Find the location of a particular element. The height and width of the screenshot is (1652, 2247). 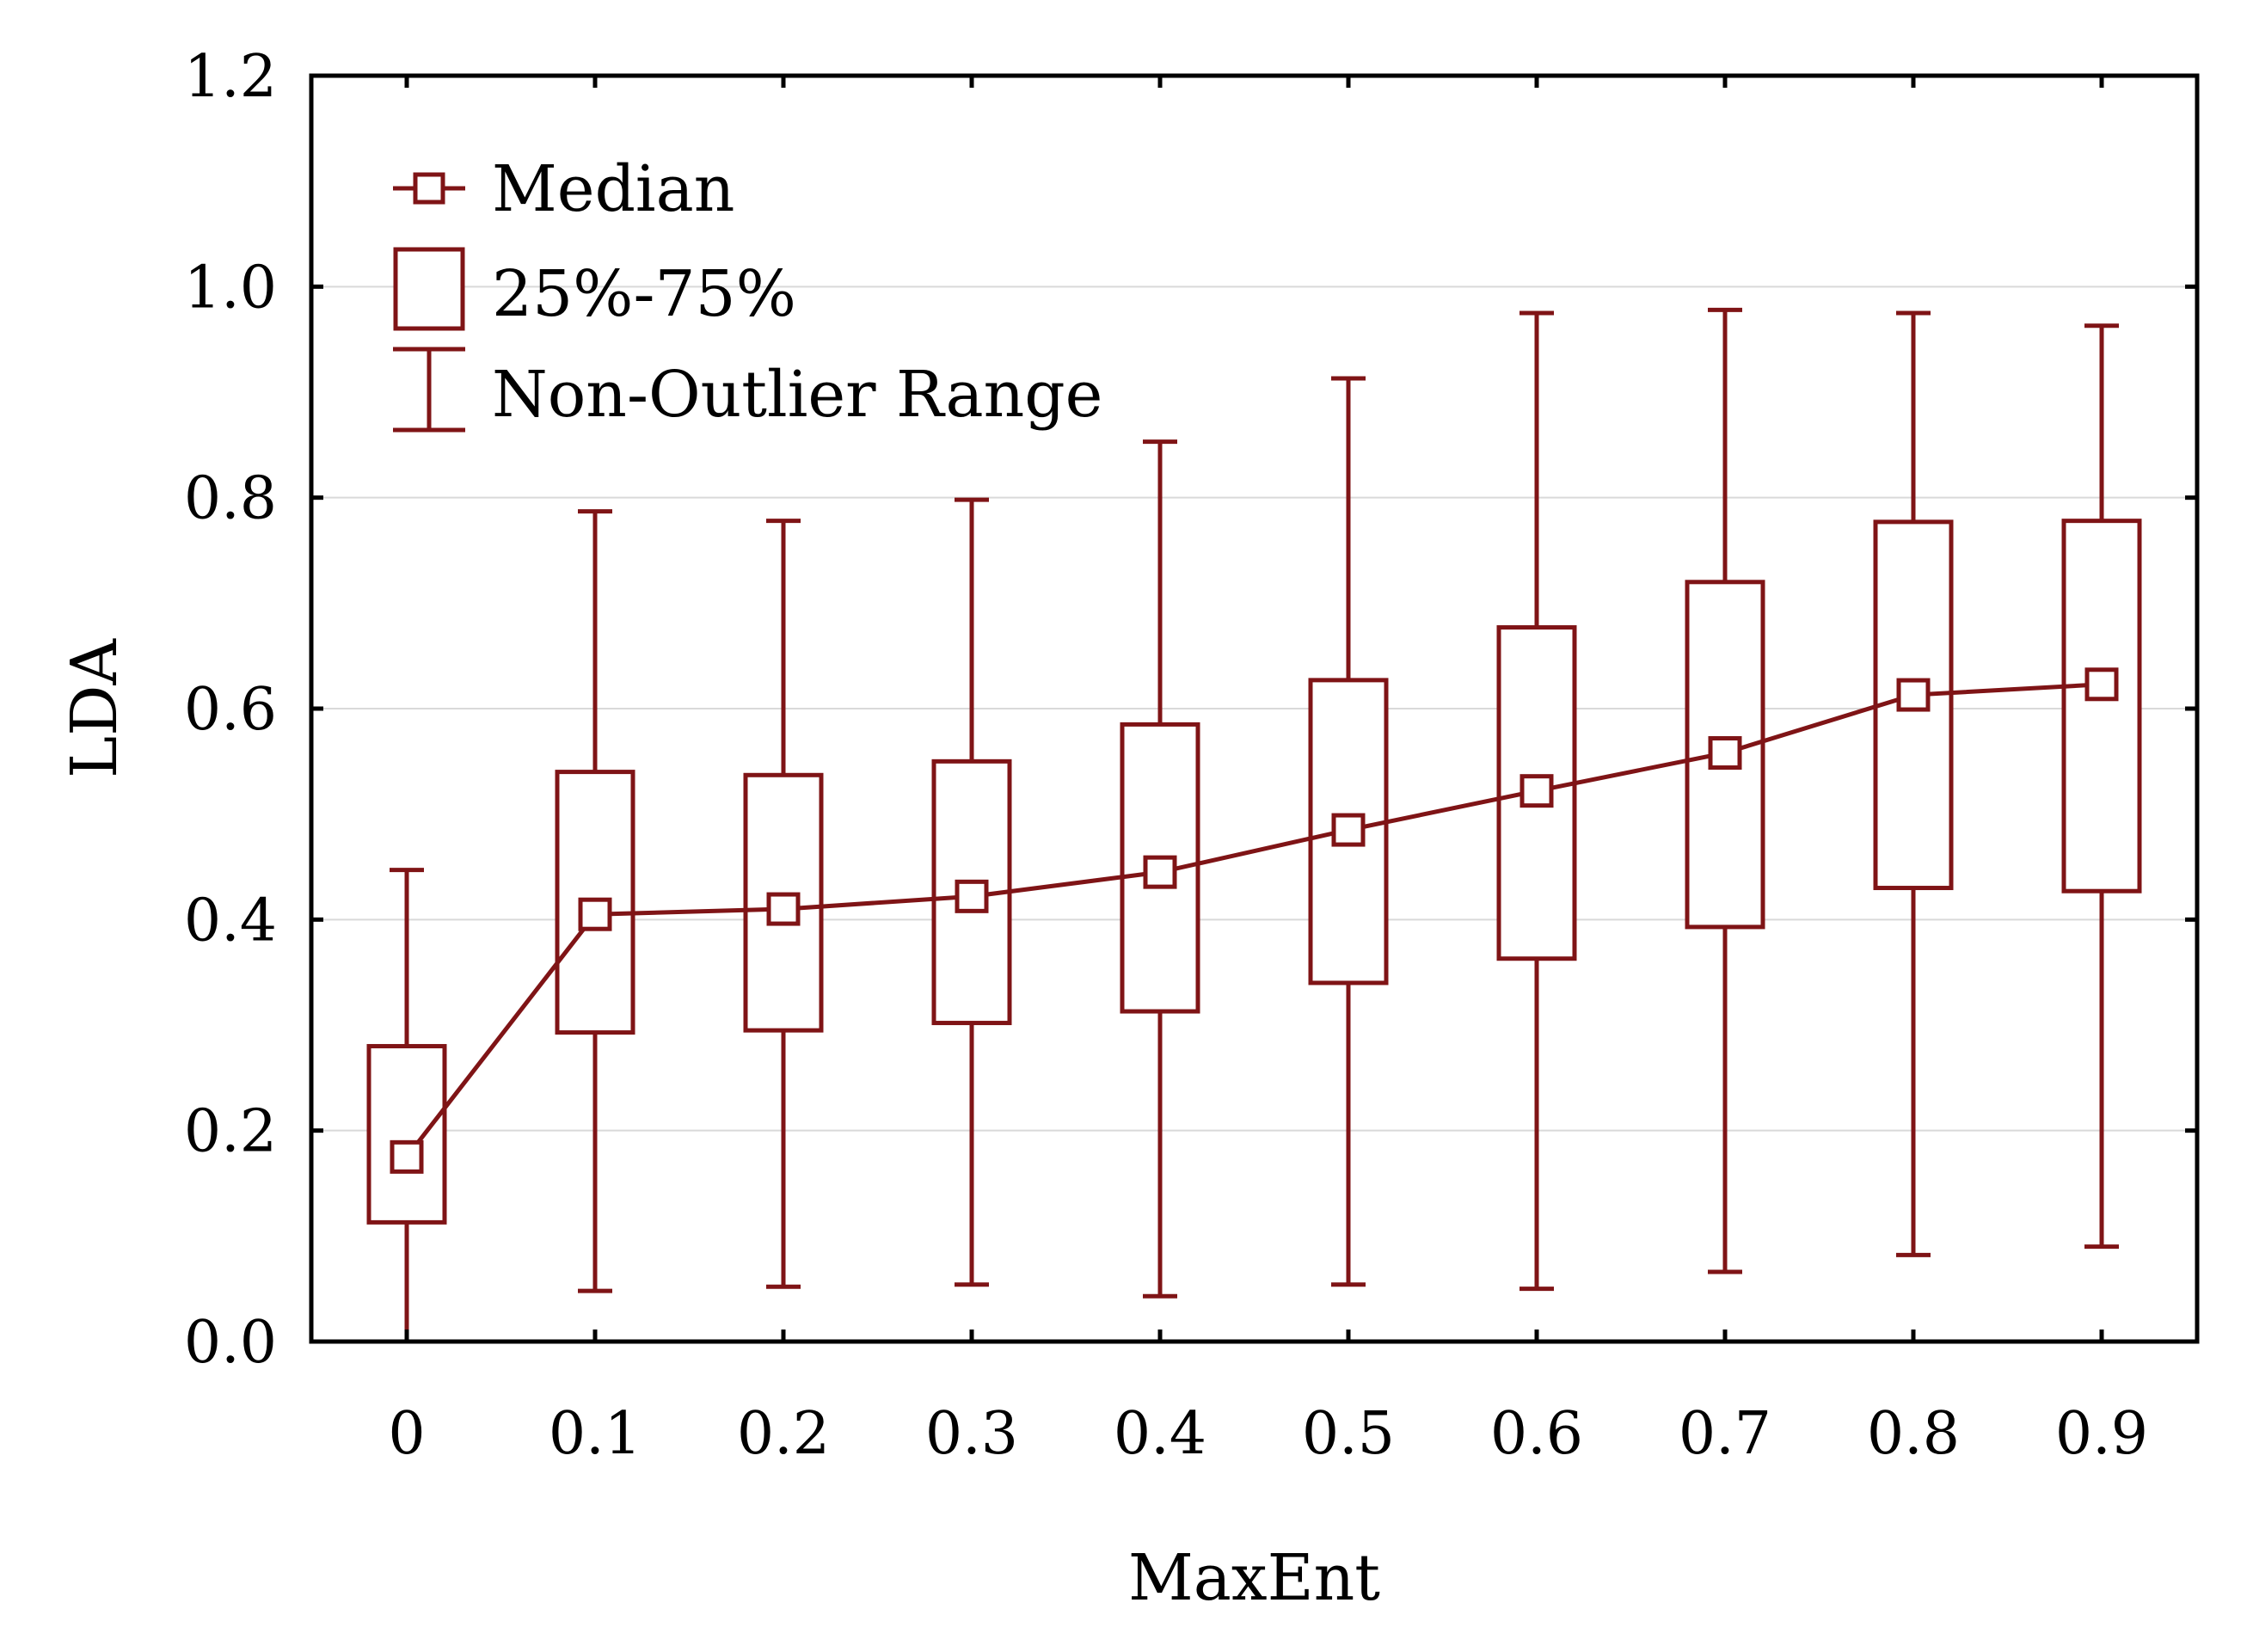

x-tick-label: 0.7 is located at coordinates (1725, 1434).